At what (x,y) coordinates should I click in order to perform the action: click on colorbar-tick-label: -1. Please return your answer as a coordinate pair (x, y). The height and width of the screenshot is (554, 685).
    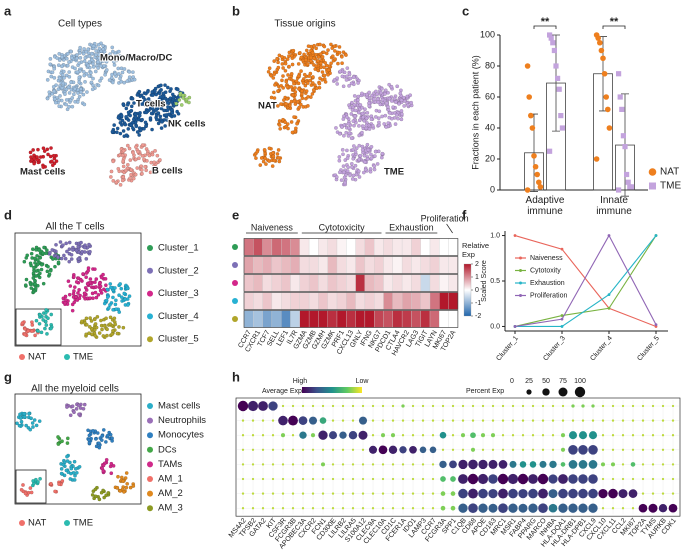
    Looking at the image, I should click on (478, 303).